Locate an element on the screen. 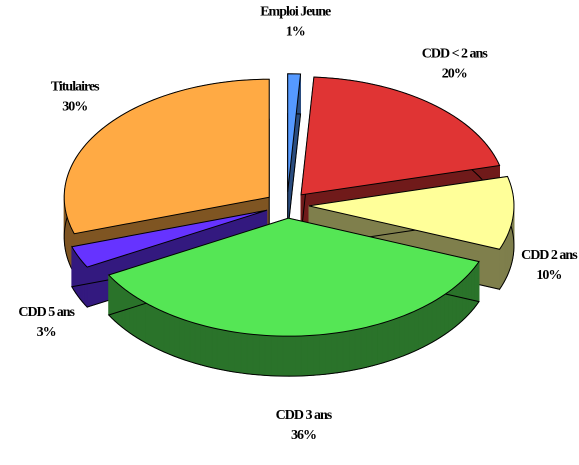  slice-label: CDD 5 ans is located at coordinates (46, 312).